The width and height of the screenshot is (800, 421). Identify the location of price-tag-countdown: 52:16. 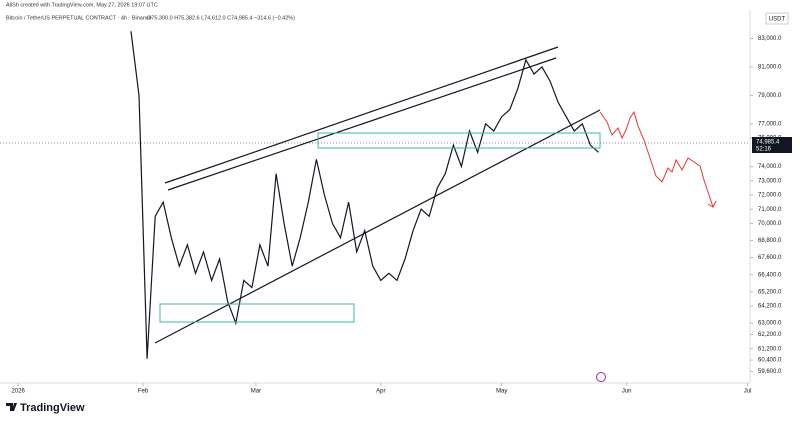
(764, 150).